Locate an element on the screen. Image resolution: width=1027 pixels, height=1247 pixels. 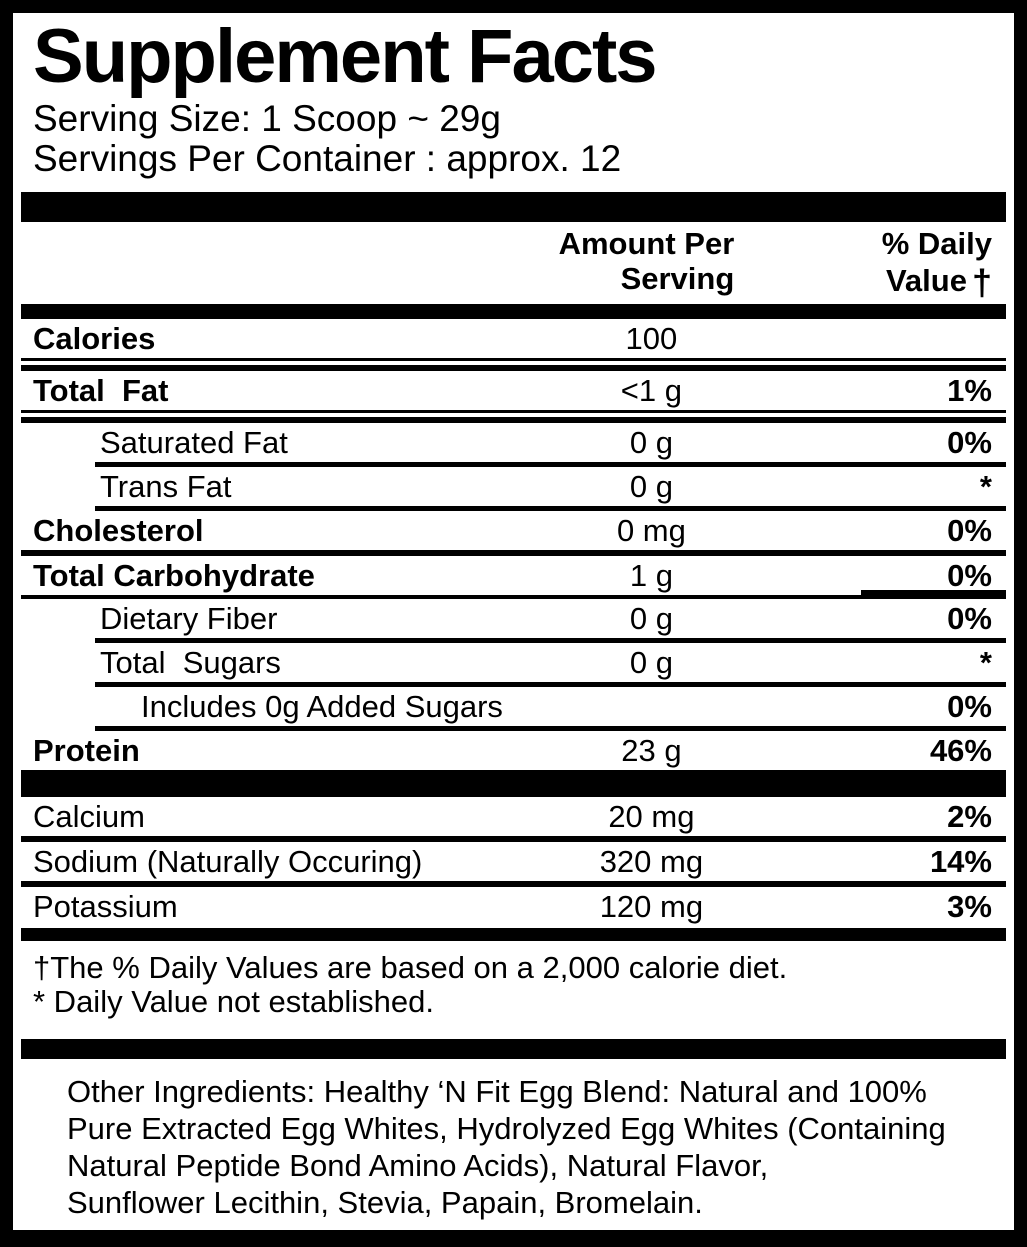
nutrient-row: Protein 23 g 46% is located at coordinates (513, 750).